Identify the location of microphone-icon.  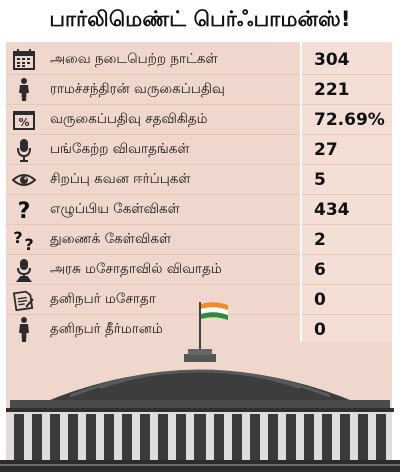
(24, 149).